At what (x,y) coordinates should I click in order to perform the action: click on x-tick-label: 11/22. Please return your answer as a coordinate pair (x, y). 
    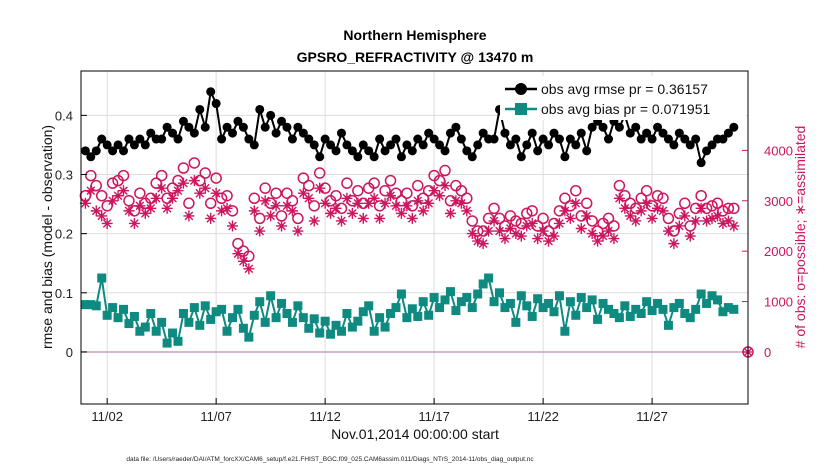
    Looking at the image, I should click on (543, 416).